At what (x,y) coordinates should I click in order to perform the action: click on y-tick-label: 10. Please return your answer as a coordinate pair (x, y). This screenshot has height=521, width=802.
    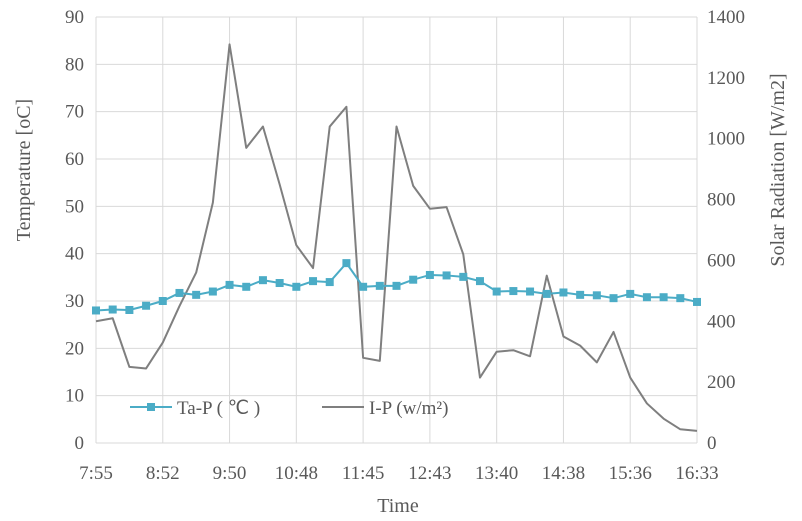
    Looking at the image, I should click on (74, 396).